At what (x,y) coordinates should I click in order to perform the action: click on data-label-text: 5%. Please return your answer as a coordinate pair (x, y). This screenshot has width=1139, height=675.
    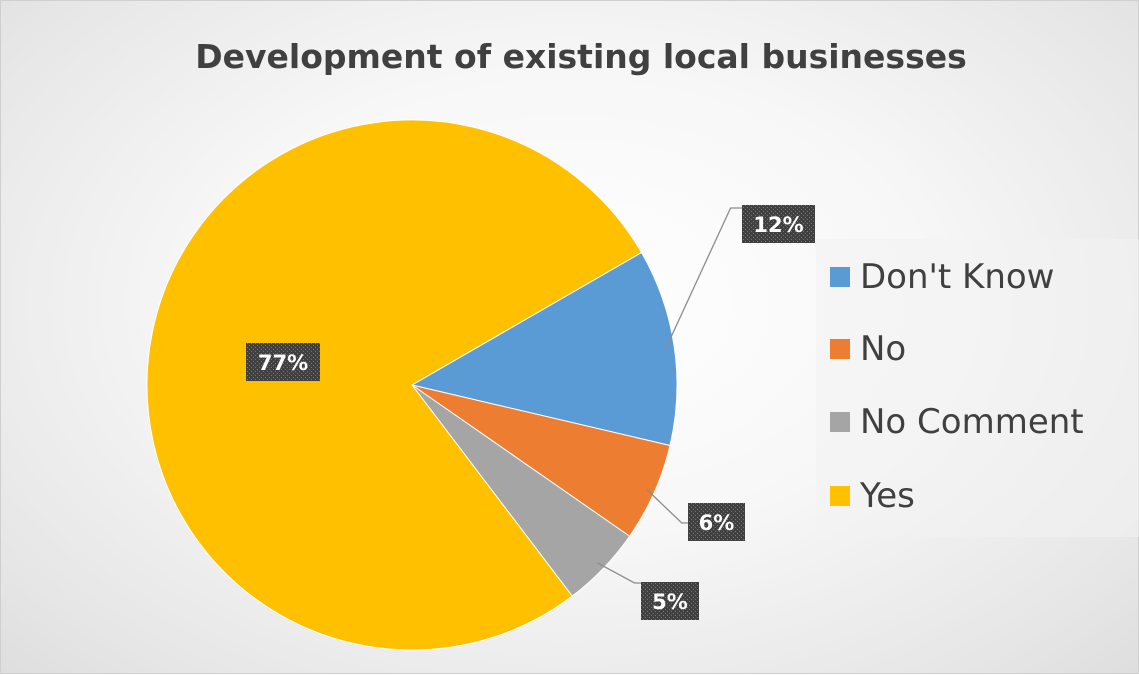
    Looking at the image, I should click on (670, 602).